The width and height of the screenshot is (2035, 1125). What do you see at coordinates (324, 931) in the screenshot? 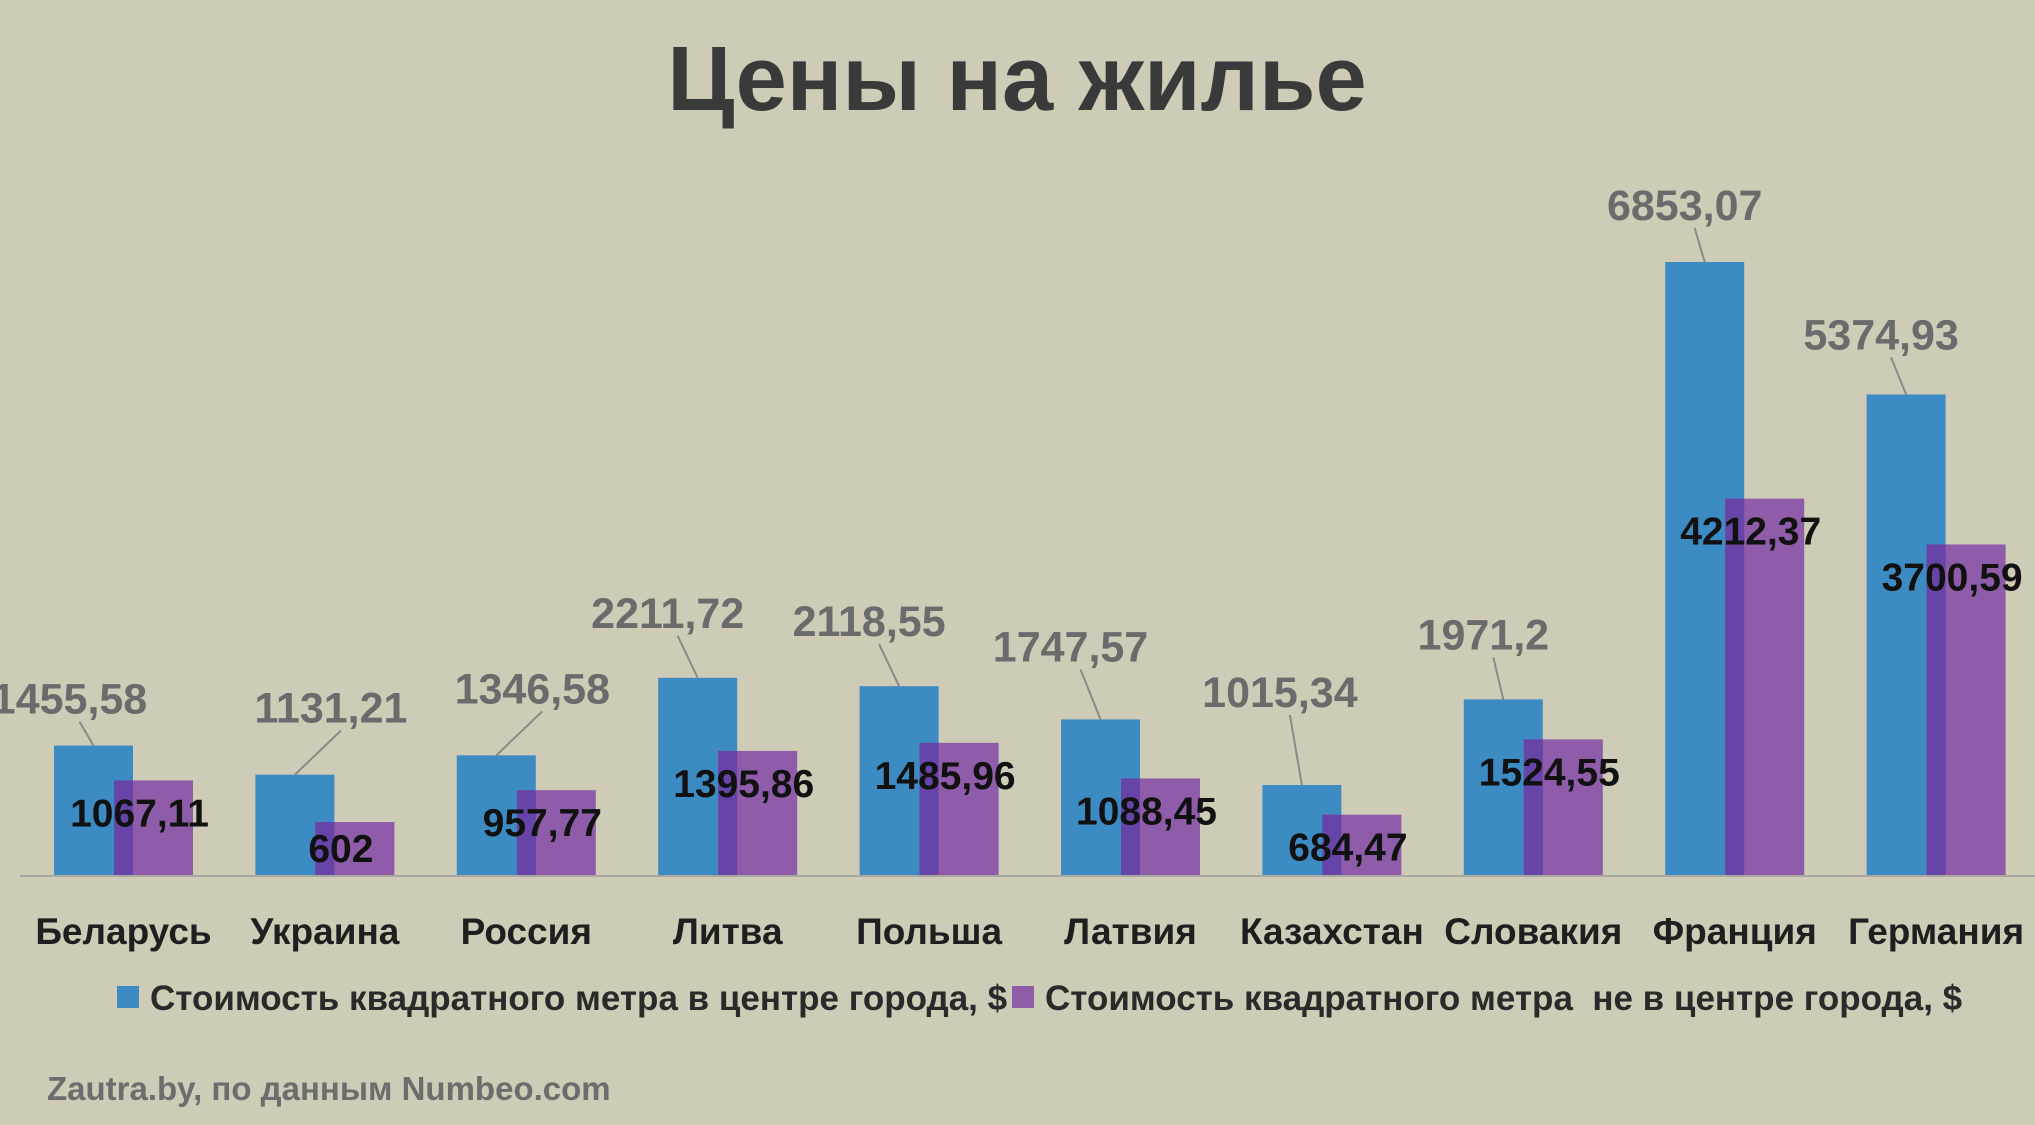
I see `category-label: Украина` at bounding box center [324, 931].